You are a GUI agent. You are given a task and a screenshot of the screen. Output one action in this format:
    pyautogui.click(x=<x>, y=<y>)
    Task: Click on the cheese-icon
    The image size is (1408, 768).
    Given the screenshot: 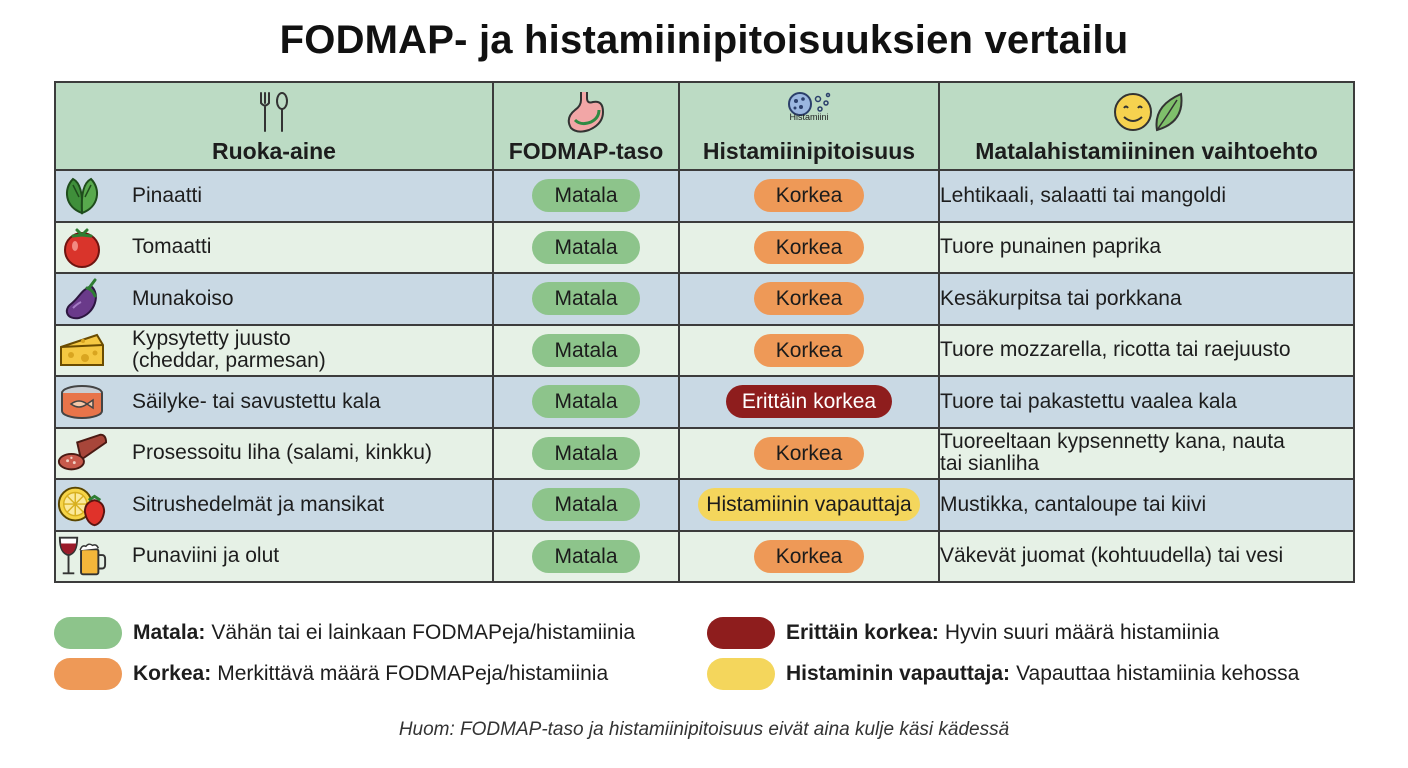 What is the action you would take?
    pyautogui.click(x=82, y=350)
    